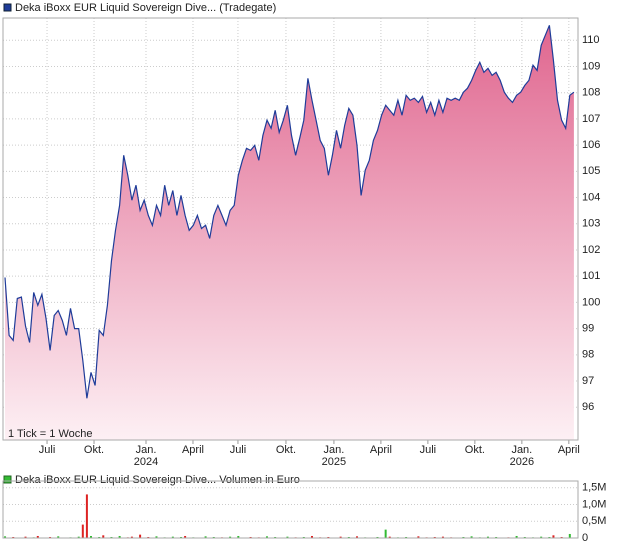  What do you see at coordinates (591, 302) in the screenshot?
I see `y-tick-label: 100` at bounding box center [591, 302].